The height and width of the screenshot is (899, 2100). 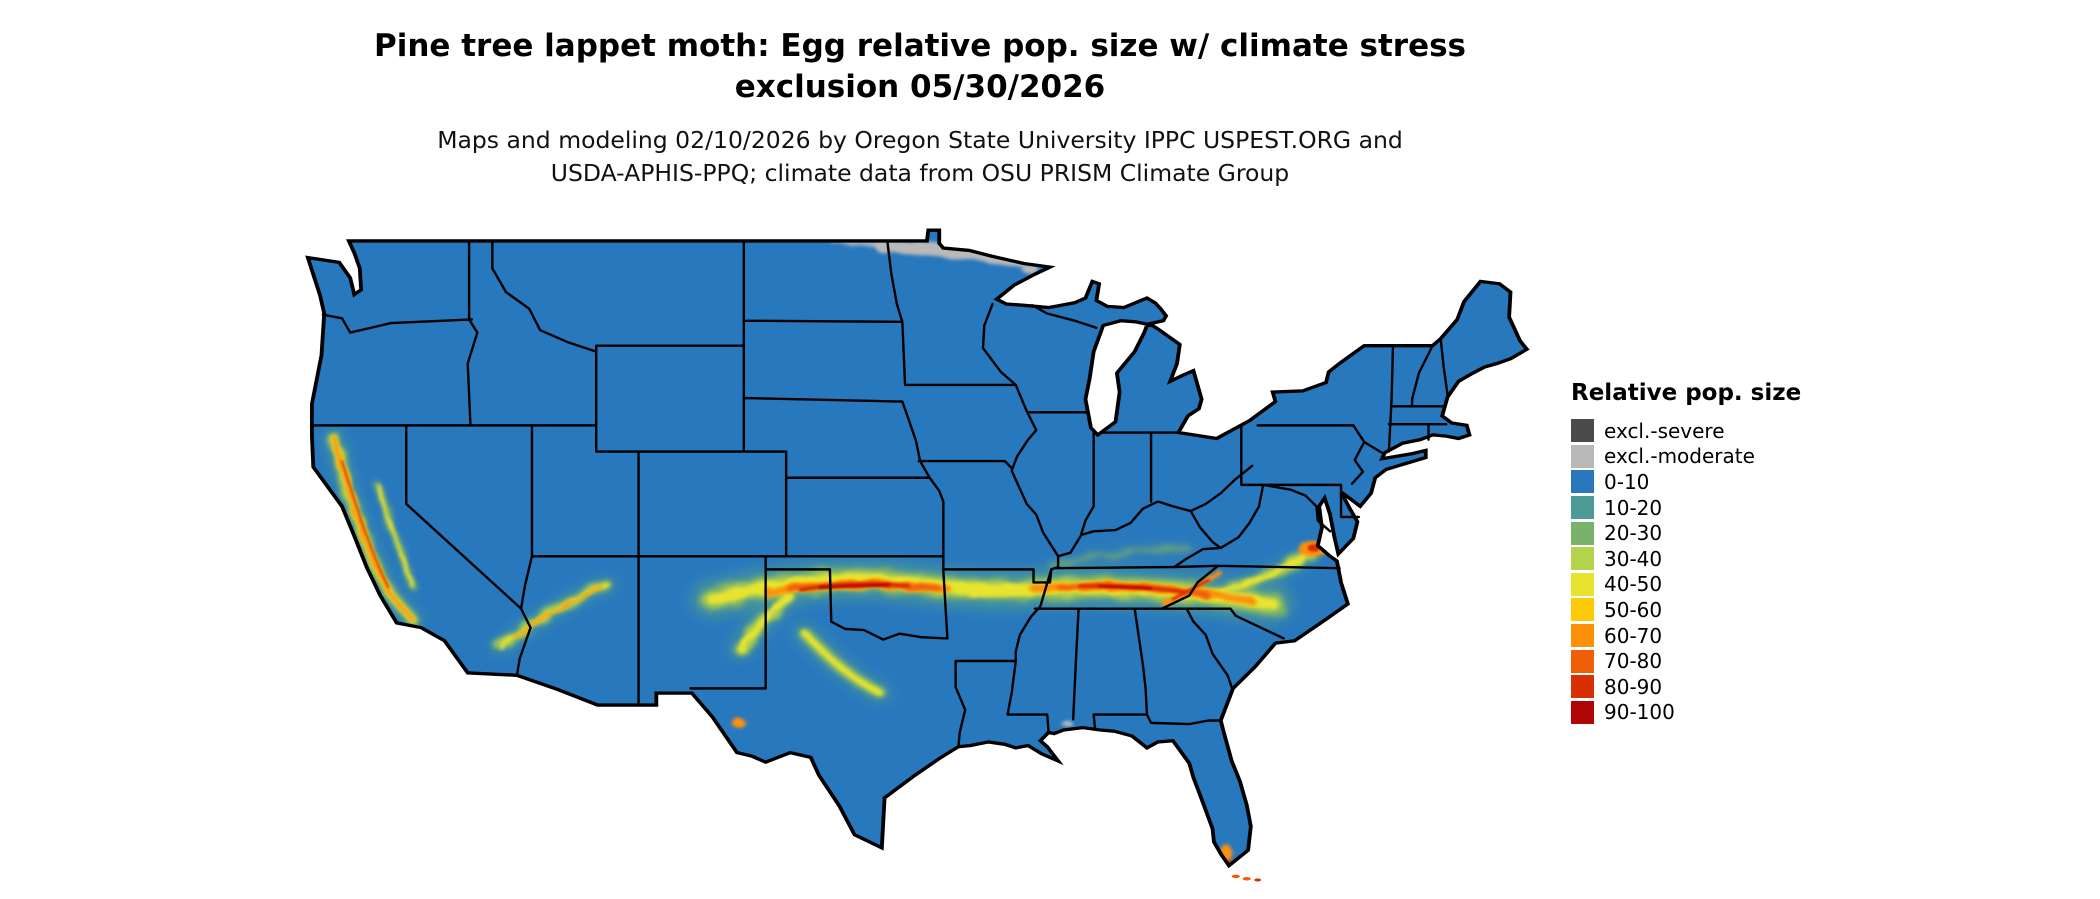 I want to click on heat-core-tennessee, so click(x=1125, y=587).